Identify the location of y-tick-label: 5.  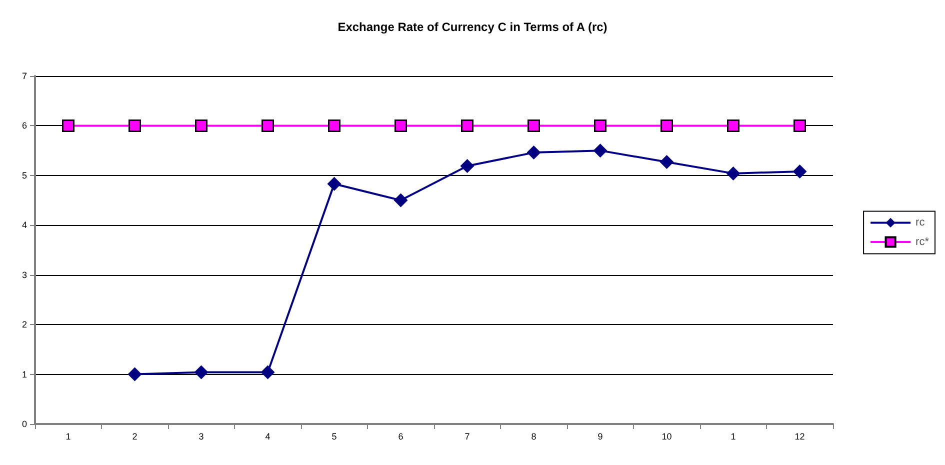
(24, 175).